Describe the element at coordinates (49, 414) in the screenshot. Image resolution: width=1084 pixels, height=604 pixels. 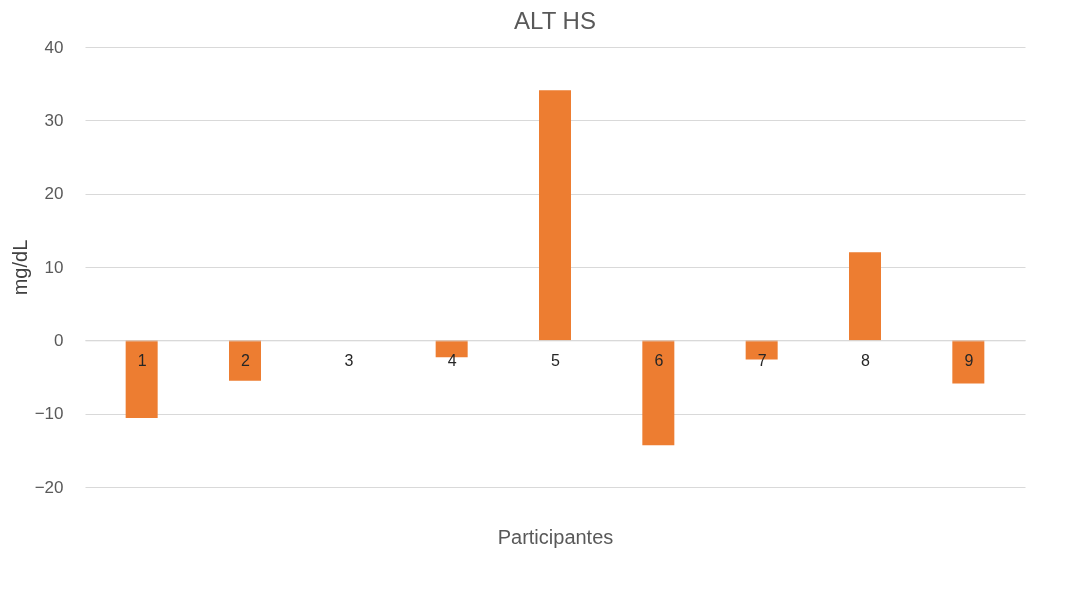
I see `y-tick-label: −10` at that location.